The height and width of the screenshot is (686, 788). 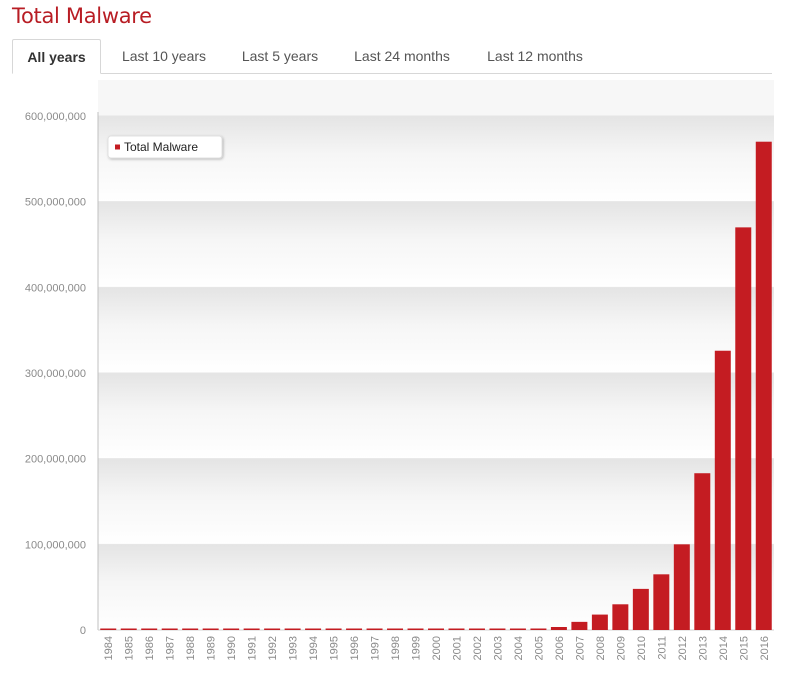 What do you see at coordinates (519, 648) in the screenshot?
I see `x-tick-label: 2004` at bounding box center [519, 648].